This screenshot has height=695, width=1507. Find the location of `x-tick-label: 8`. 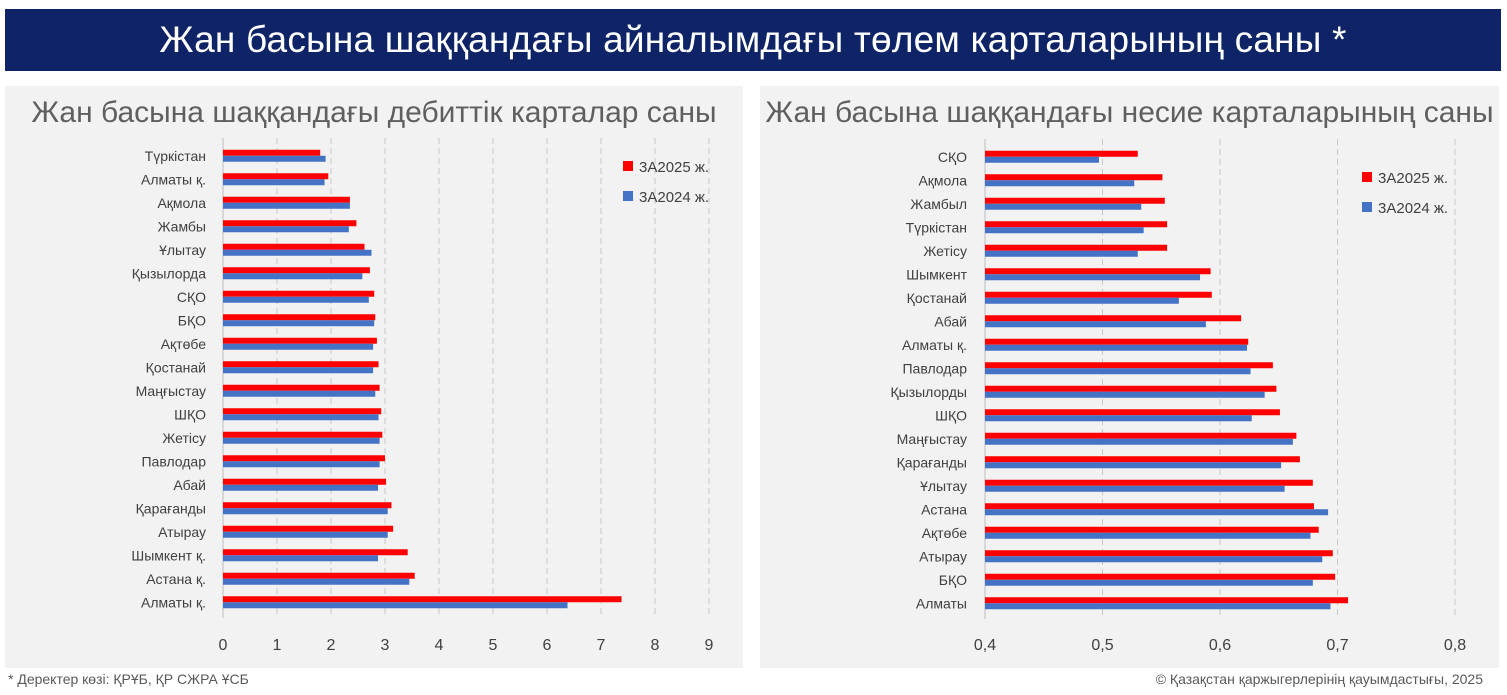

x-tick-label: 8 is located at coordinates (655, 645).